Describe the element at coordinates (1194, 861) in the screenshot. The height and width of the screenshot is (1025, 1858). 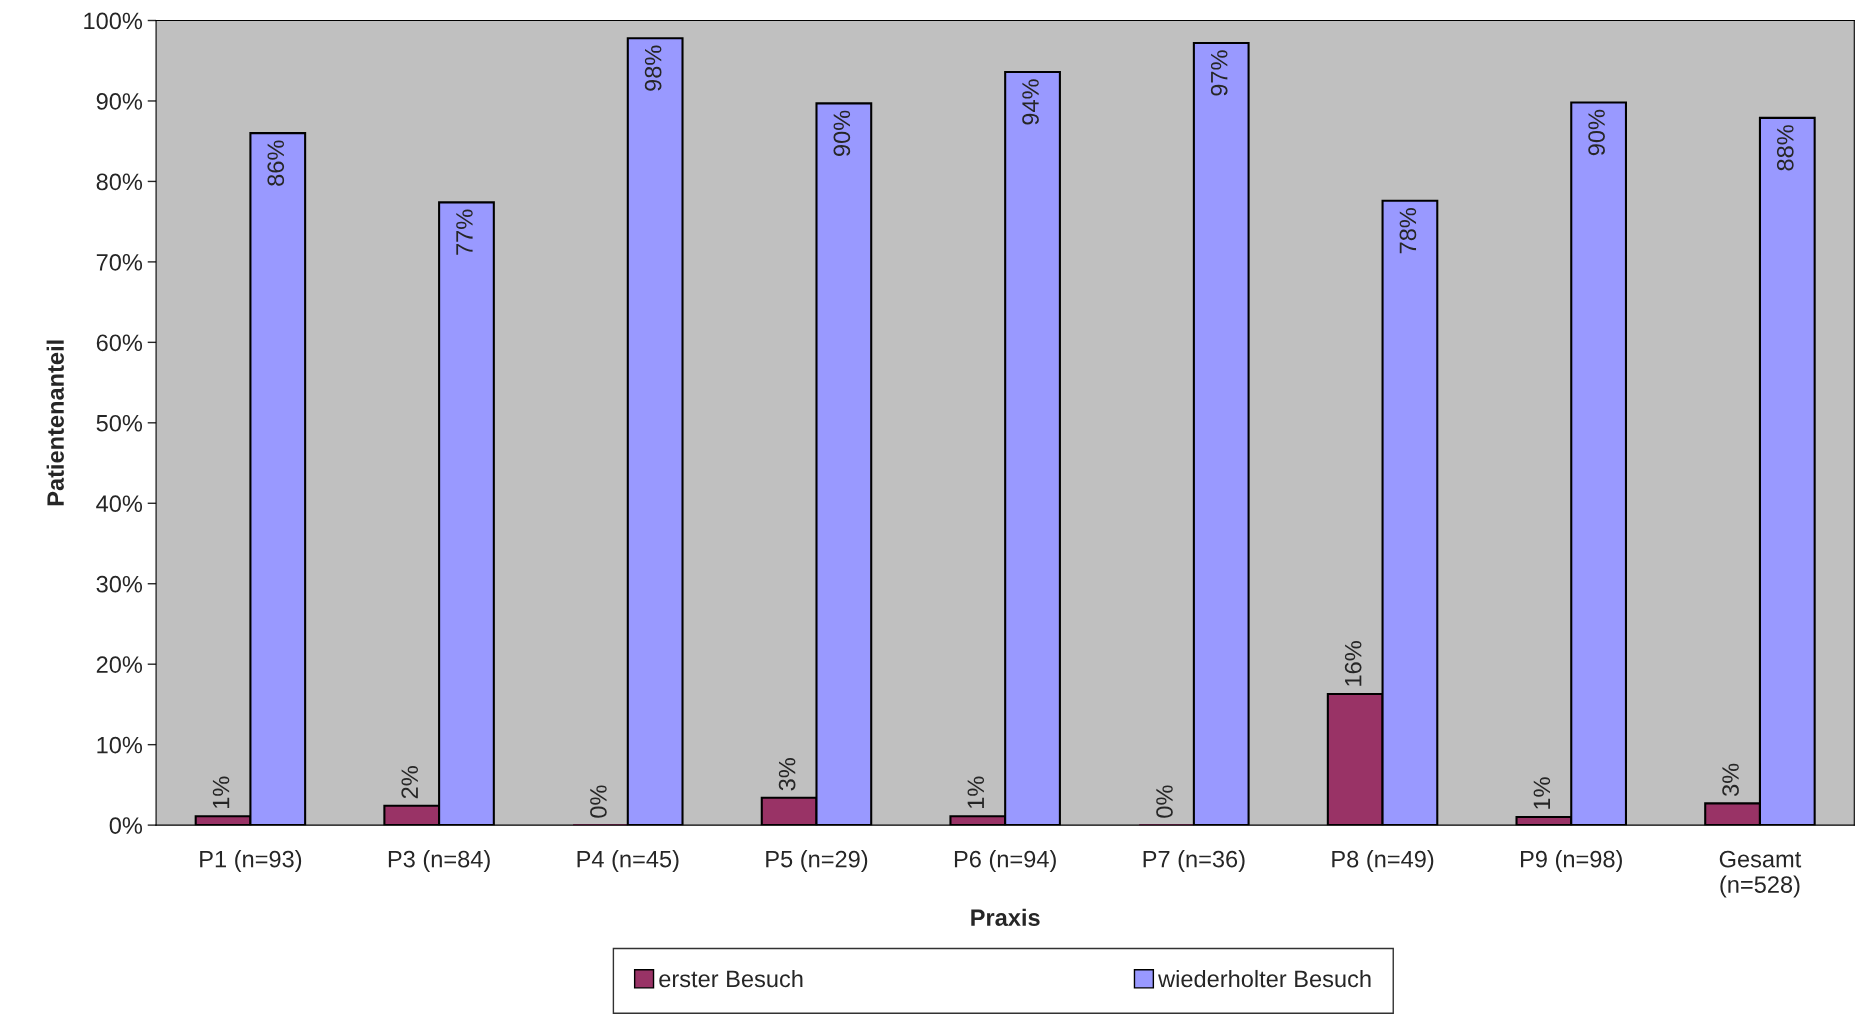
I see `x-tick-label: P7 (n=36)` at that location.